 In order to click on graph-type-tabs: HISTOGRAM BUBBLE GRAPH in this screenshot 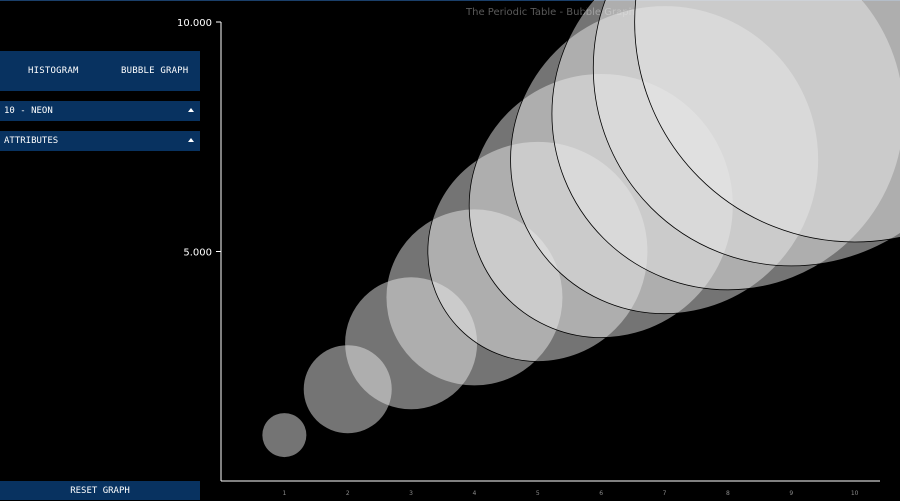, I will do `click(100, 71)`.